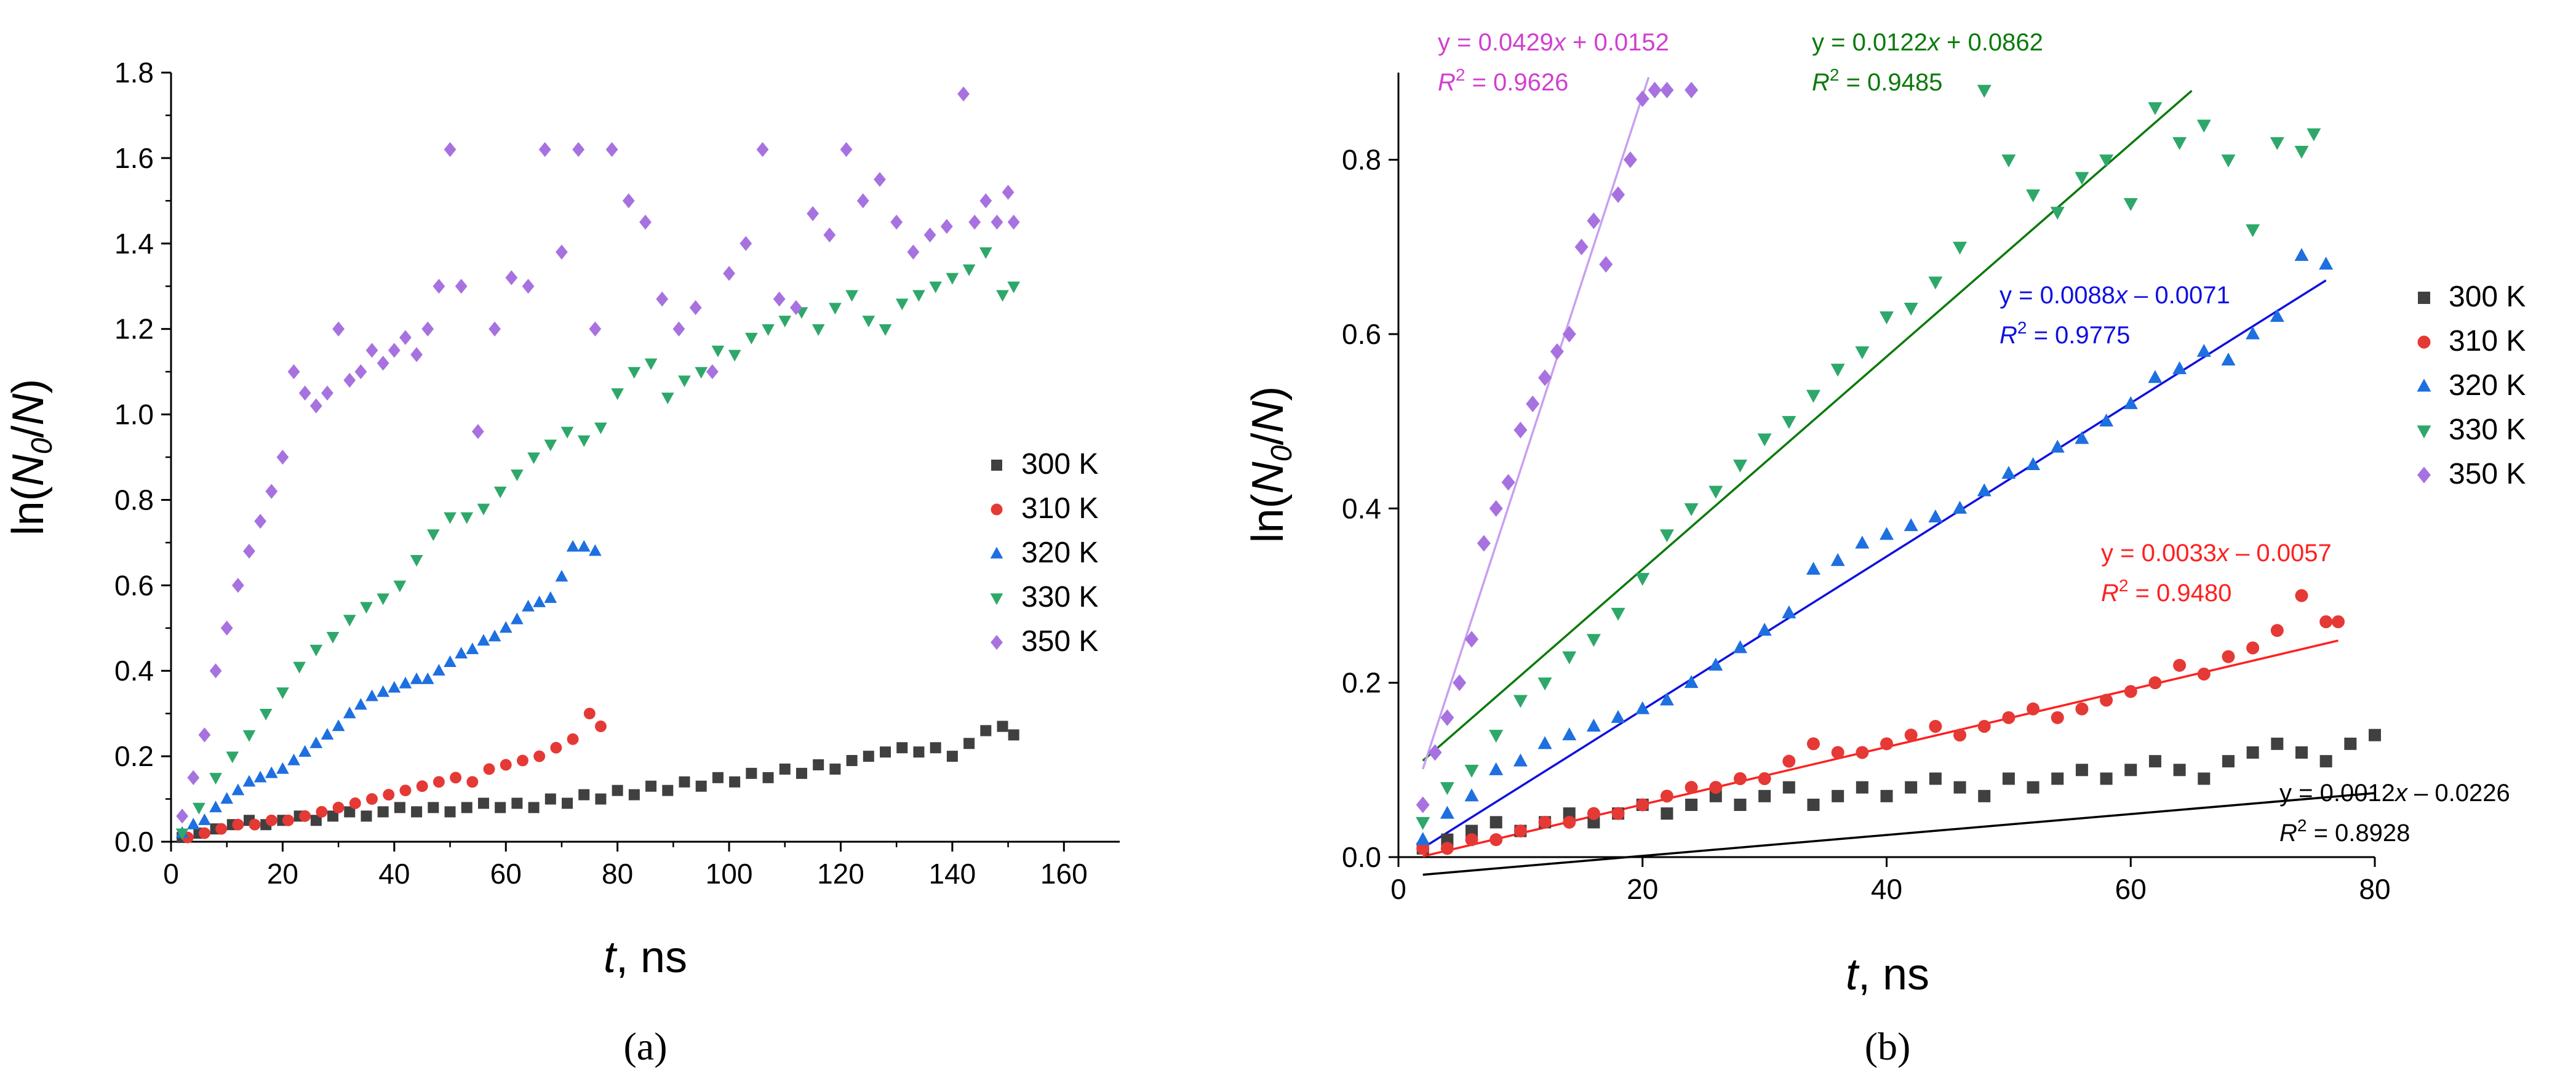  I want to click on x-tick-label: 140, so click(953, 874).